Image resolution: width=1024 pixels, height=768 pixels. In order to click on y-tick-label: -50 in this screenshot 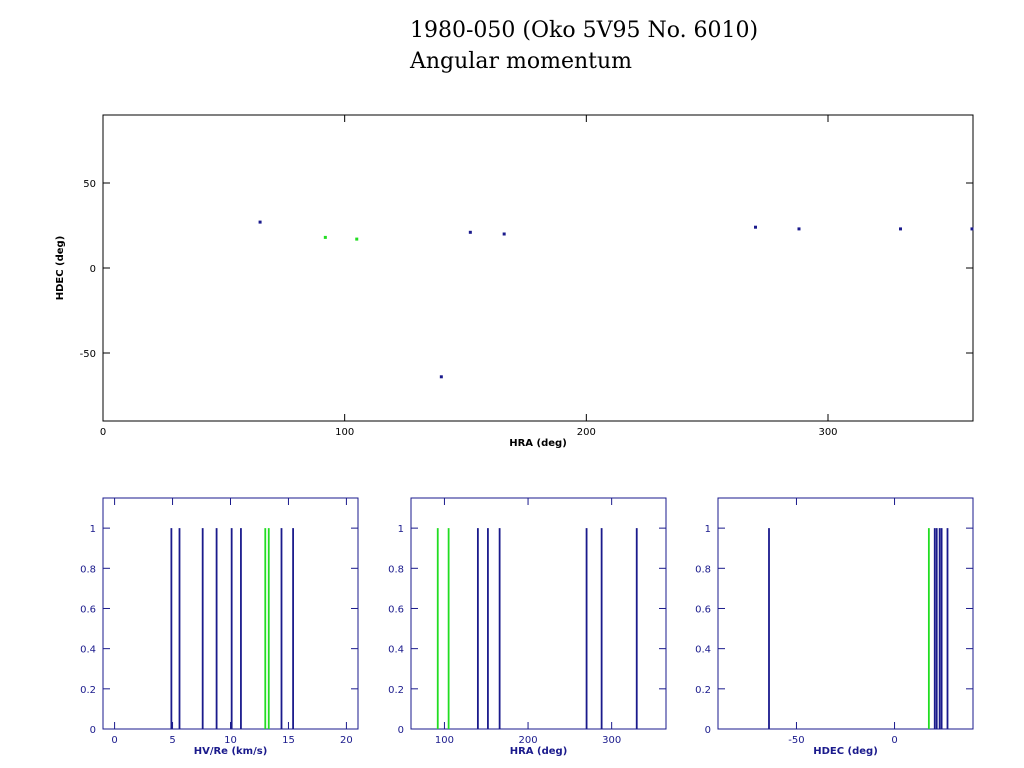, I will do `click(88, 354)`.